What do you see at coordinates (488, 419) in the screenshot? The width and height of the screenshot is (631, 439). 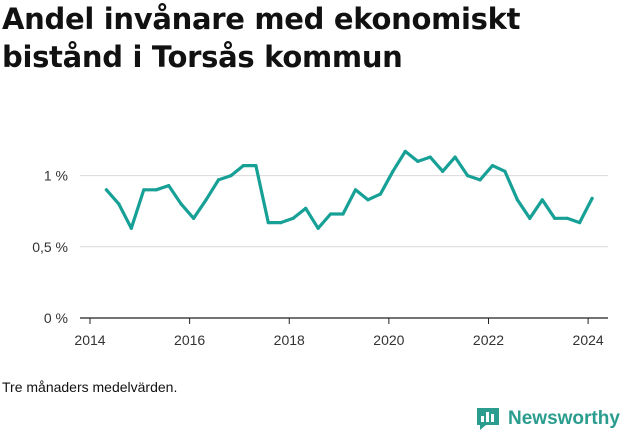 I see `bar-chart-chat-icon` at bounding box center [488, 419].